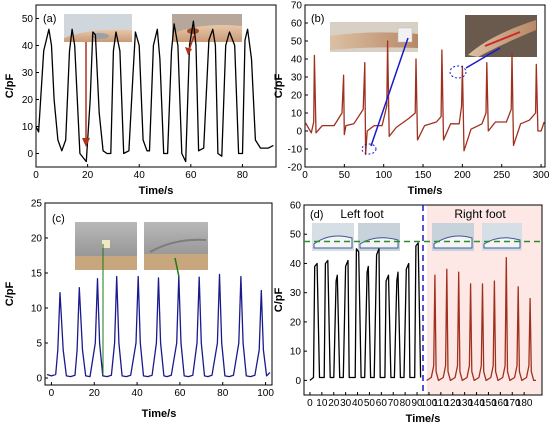 This screenshot has height=428, width=550. What do you see at coordinates (317, 19) in the screenshot?
I see `panel-b-label: (b)` at bounding box center [317, 19].